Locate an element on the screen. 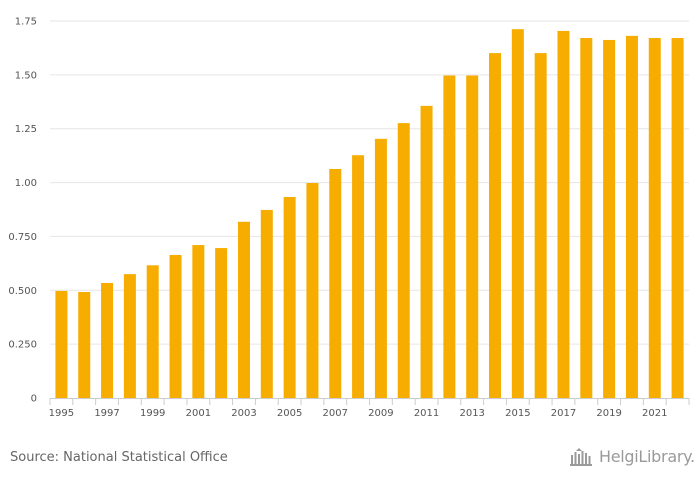  x-tick-label: 1995 is located at coordinates (61, 413).